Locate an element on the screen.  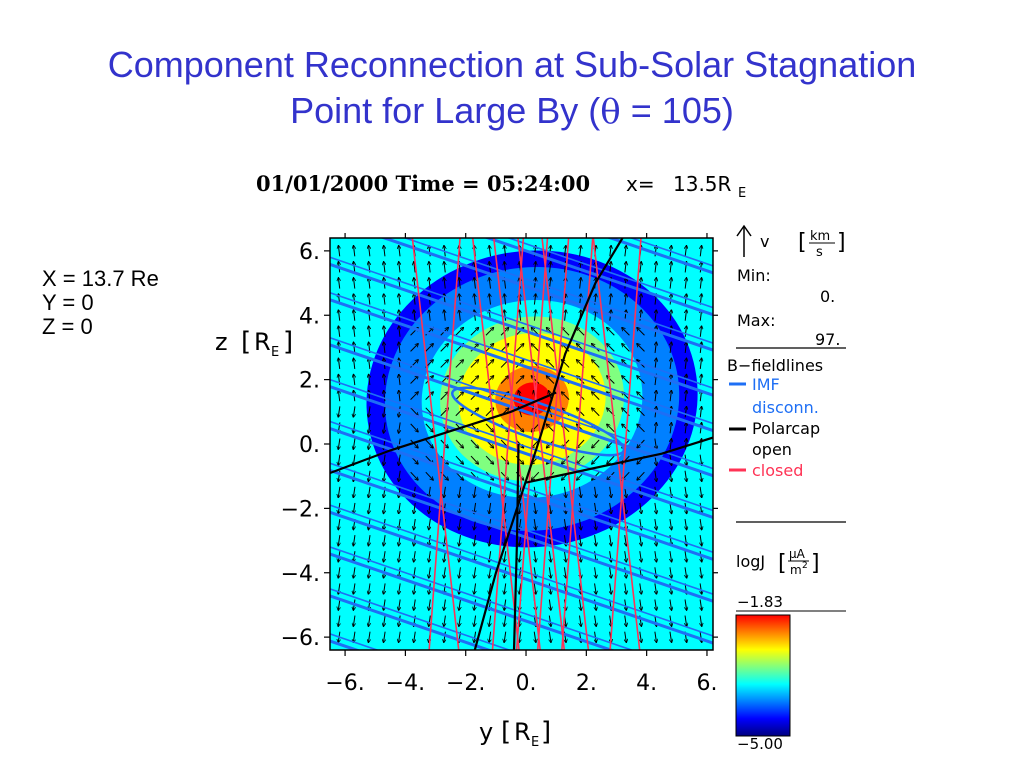
x-tick-label: 2. is located at coordinates (586, 683).